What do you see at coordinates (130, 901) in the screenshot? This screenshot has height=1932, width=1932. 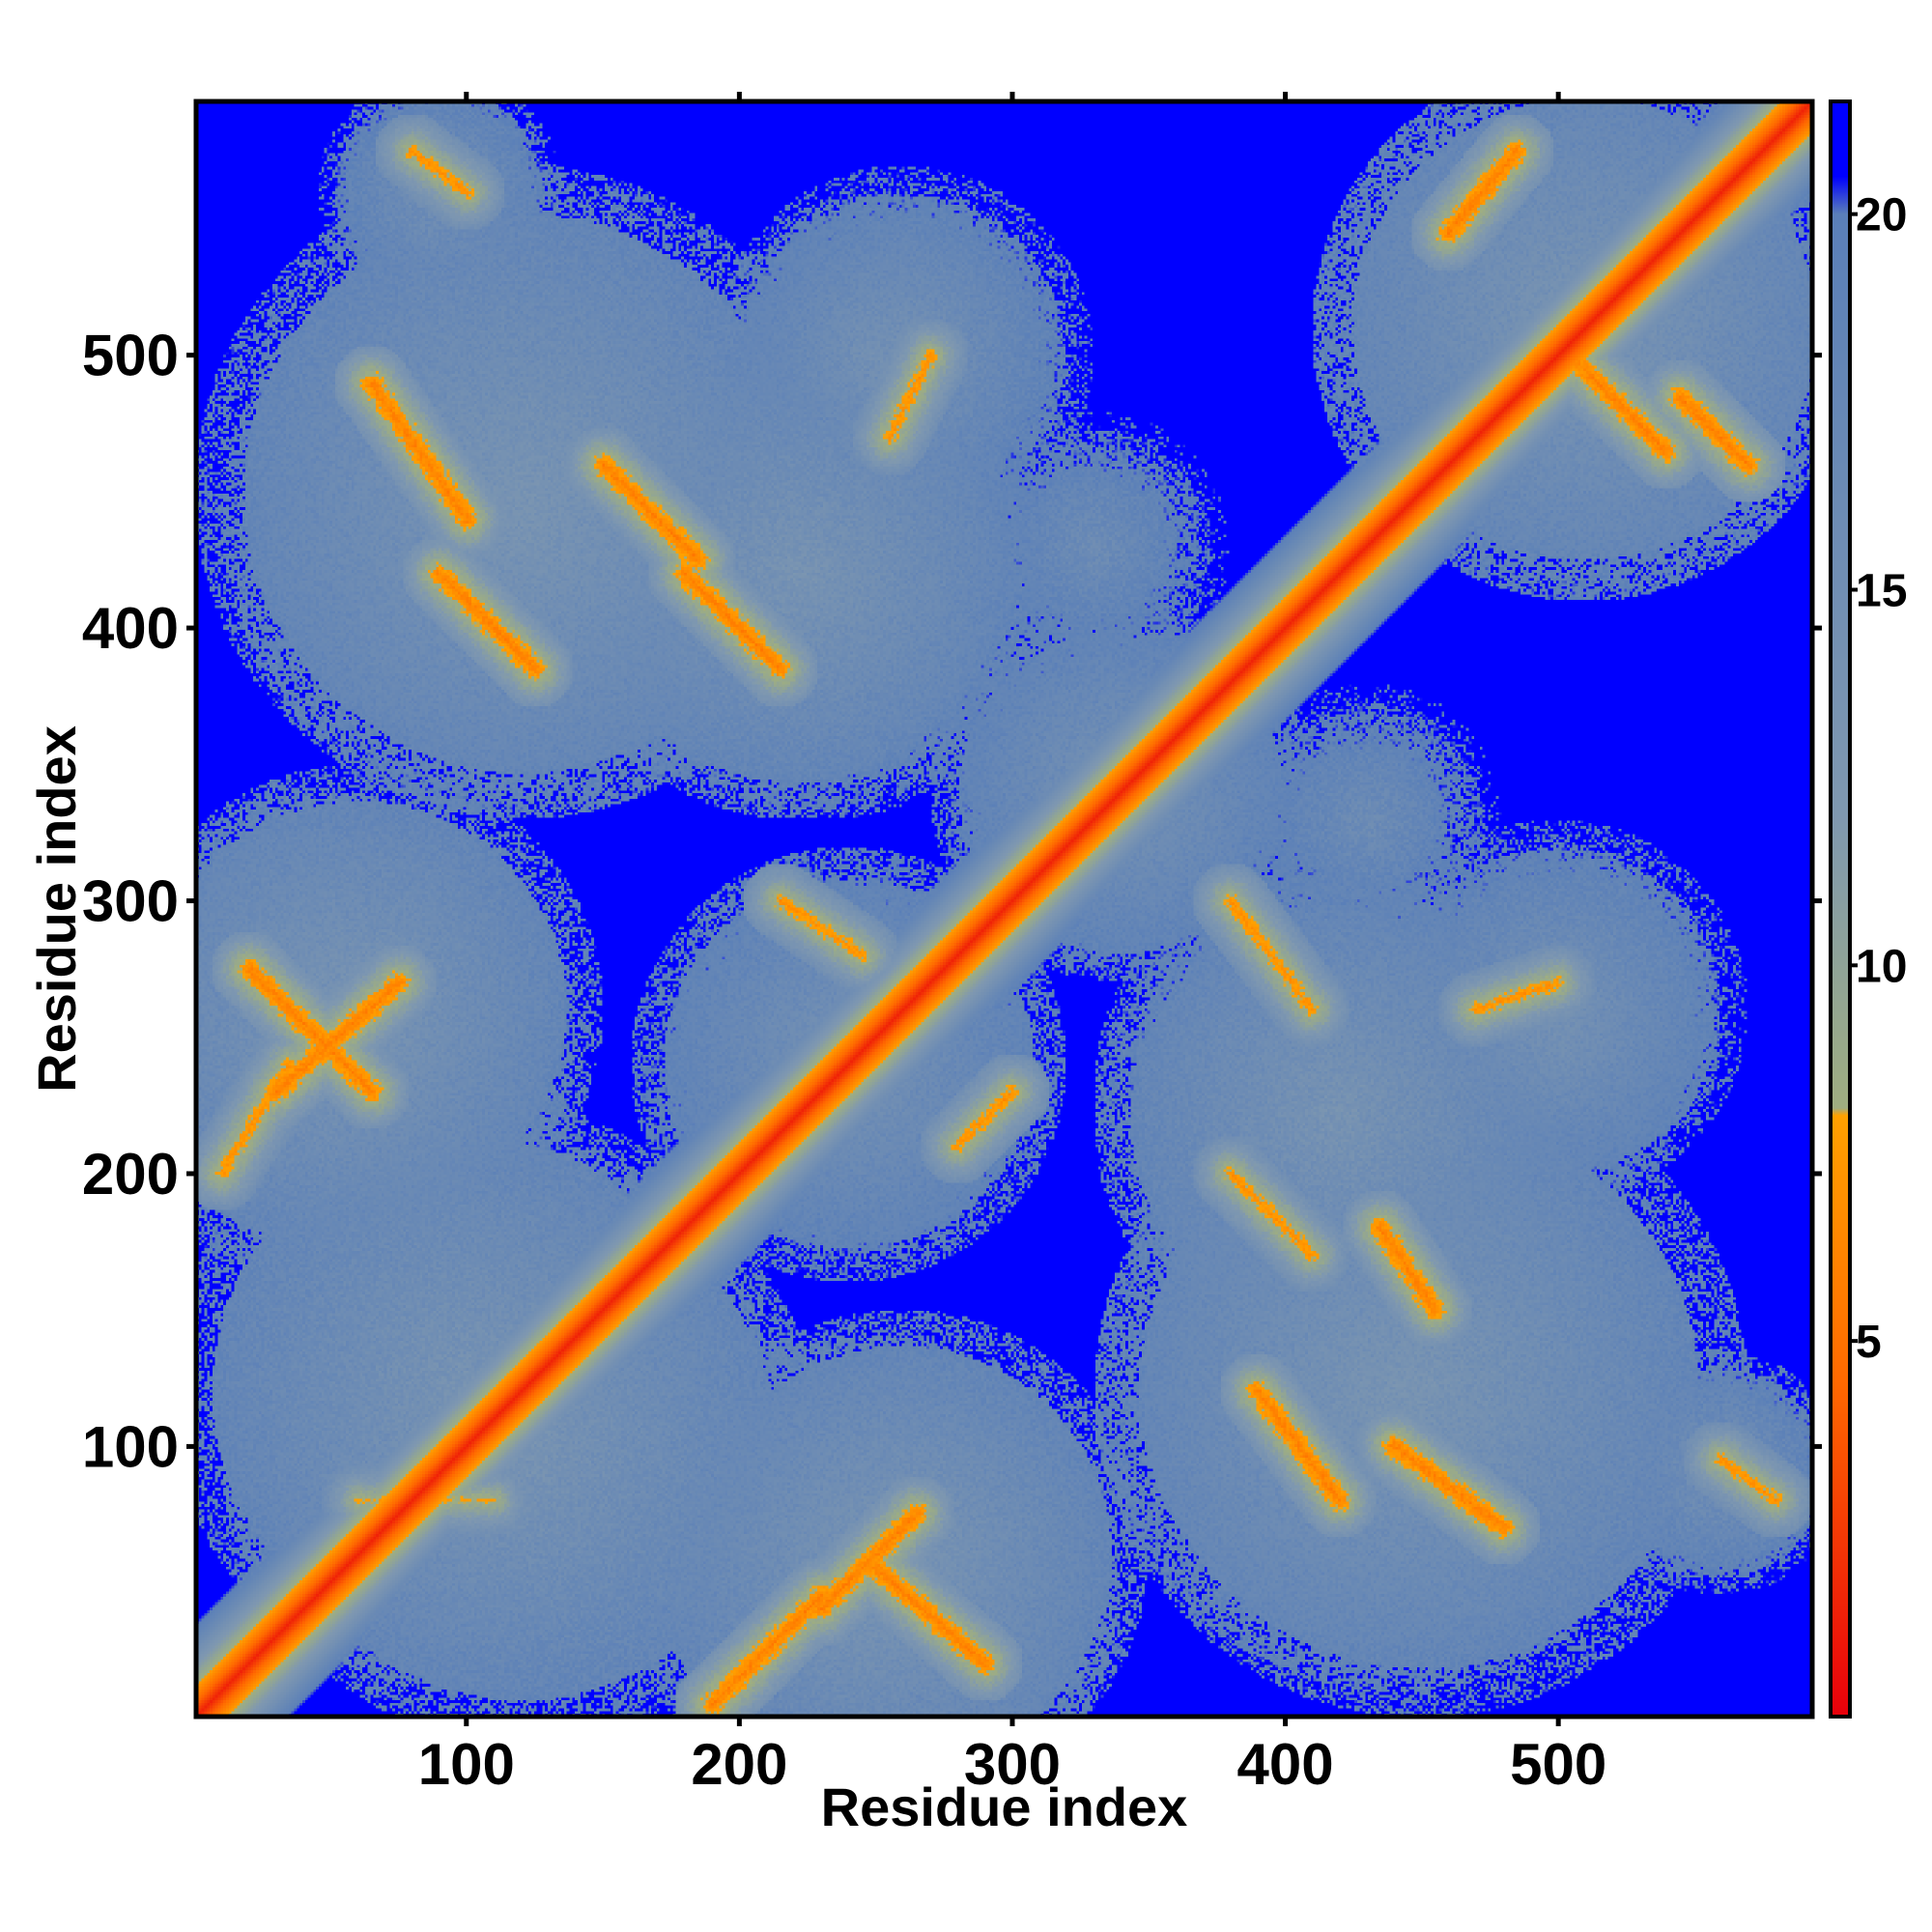 I see `y-tick-label: 300` at bounding box center [130, 901].